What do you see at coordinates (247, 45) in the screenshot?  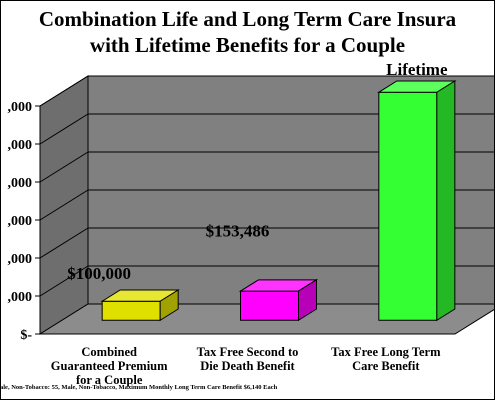 I see `chart-title-line-2: with Lifetime Benefits for a Couple` at bounding box center [247, 45].